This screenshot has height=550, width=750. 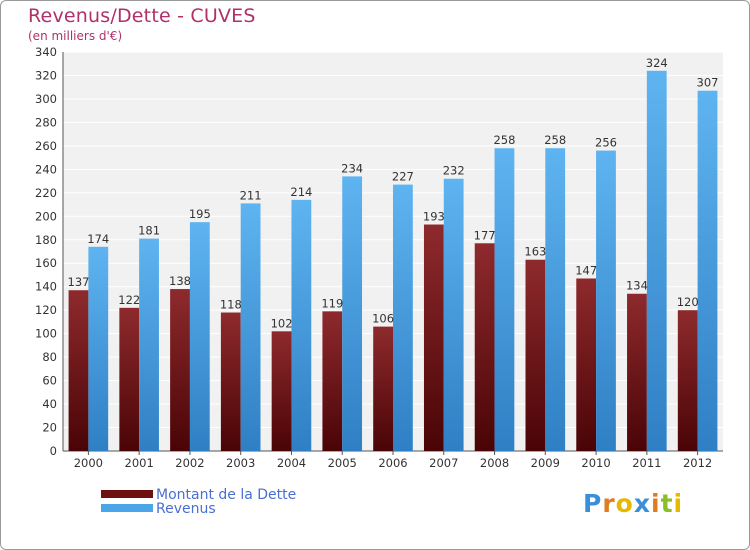 I want to click on legend-label-revenus: Revenus, so click(x=186, y=509).